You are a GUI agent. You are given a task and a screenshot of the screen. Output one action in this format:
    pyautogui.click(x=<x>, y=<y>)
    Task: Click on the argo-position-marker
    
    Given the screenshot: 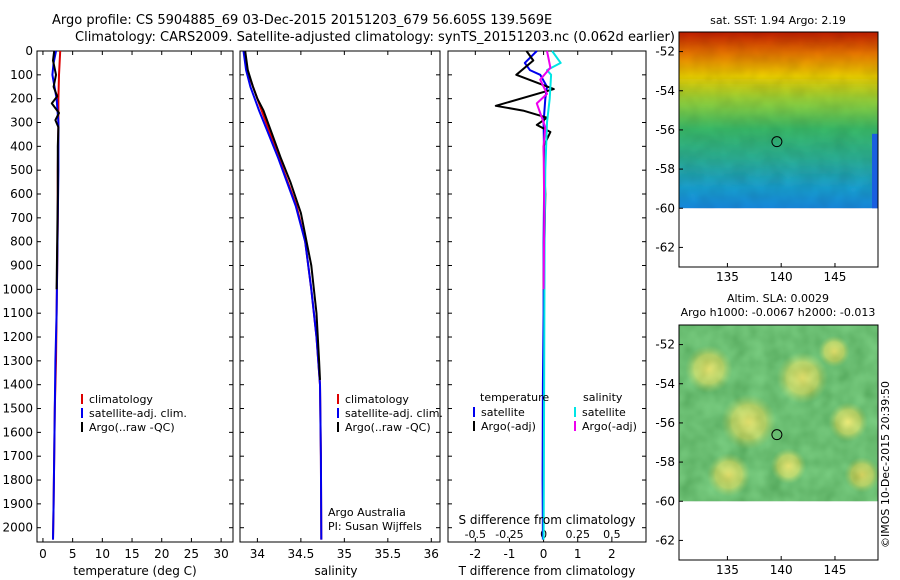 What is the action you would take?
    pyautogui.click(x=777, y=142)
    